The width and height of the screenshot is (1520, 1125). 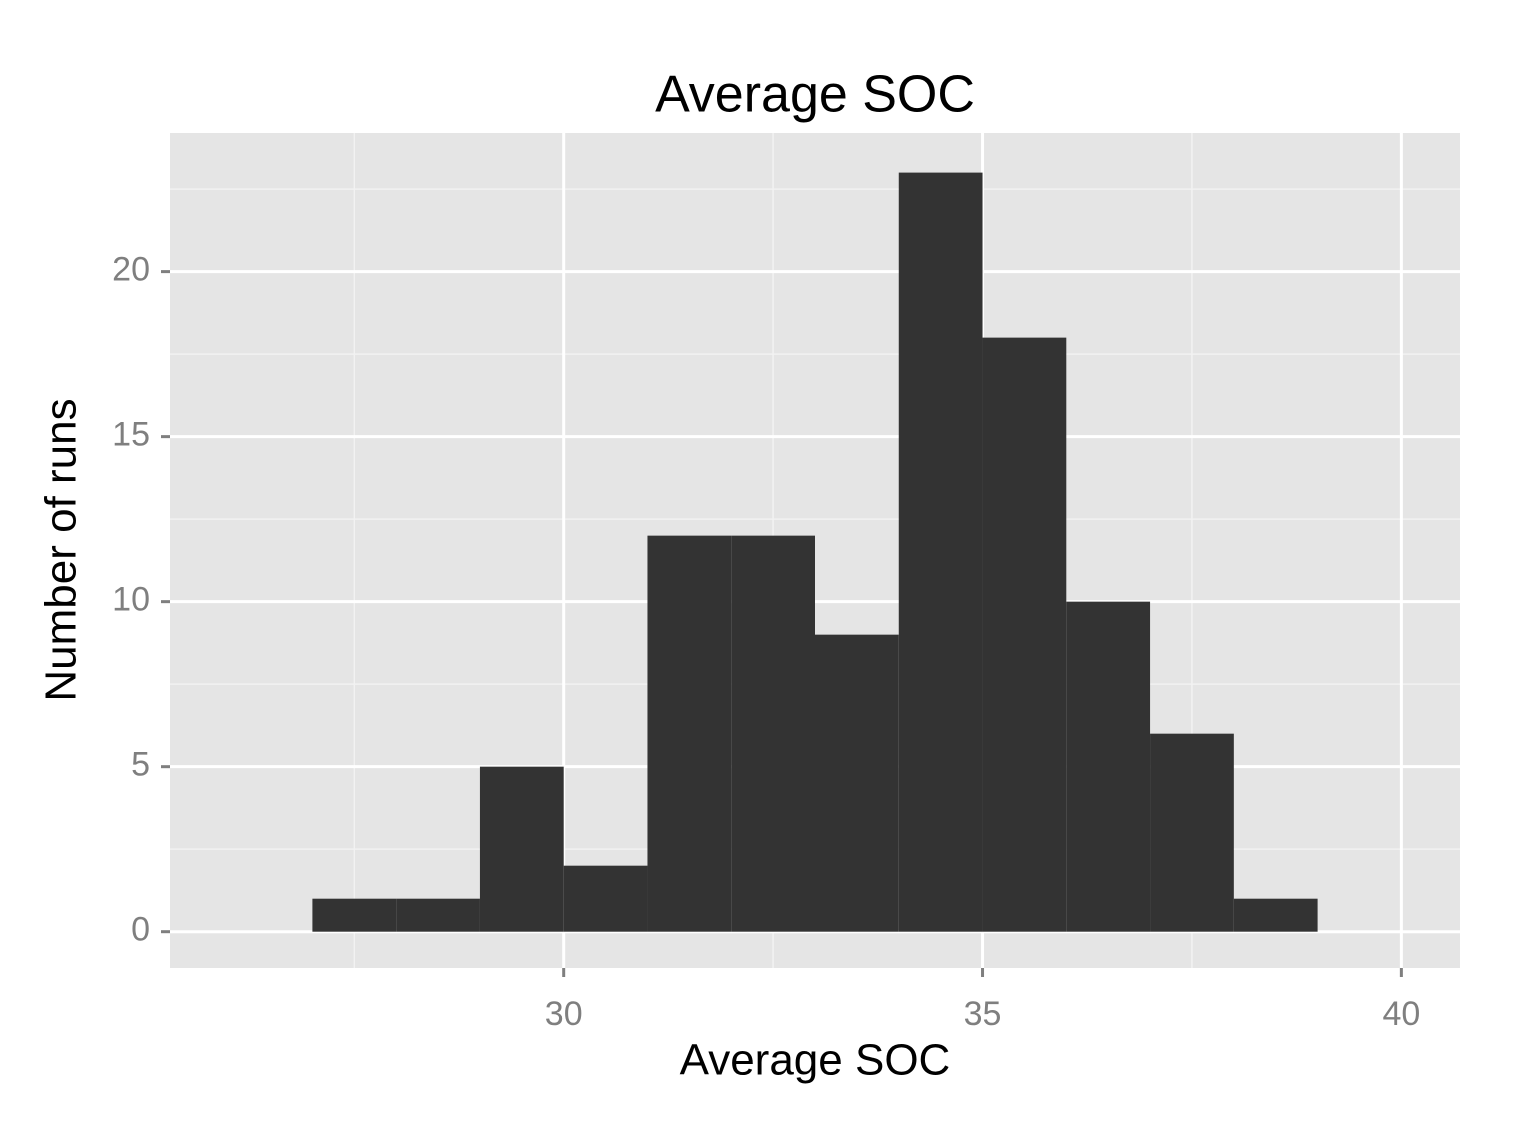 What do you see at coordinates (564, 1014) in the screenshot?
I see `x-tick-label: 30` at bounding box center [564, 1014].